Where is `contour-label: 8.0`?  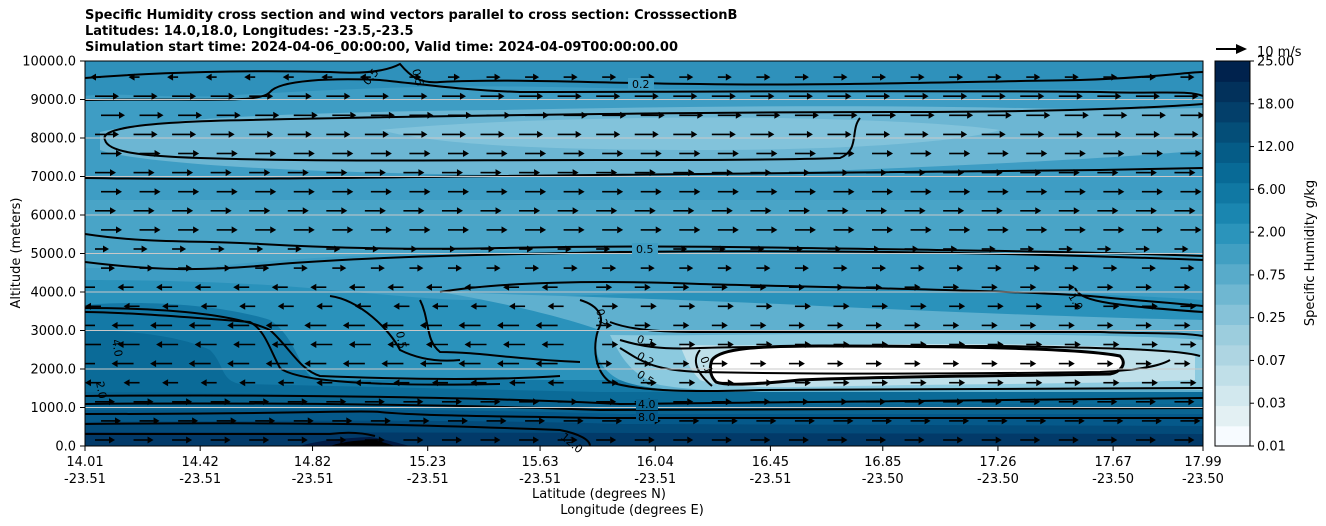
contour-label: 8.0 is located at coordinates (647, 417).